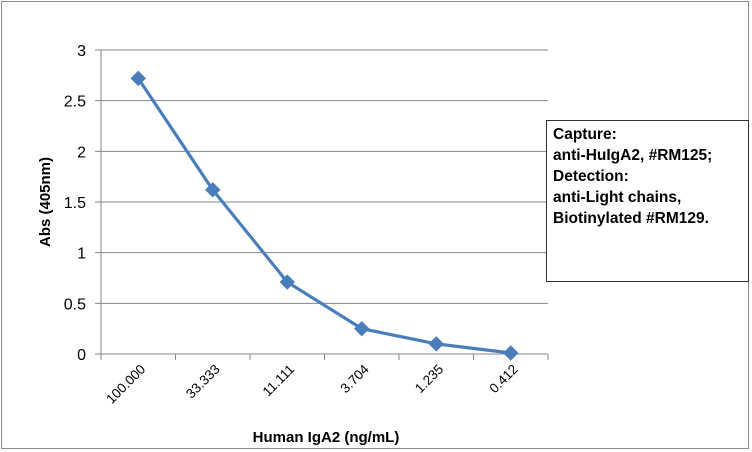 Image resolution: width=752 pixels, height=452 pixels. Describe the element at coordinates (326, 437) in the screenshot. I see `x-axis-label: Human IgA2 (ng/mL)` at that location.